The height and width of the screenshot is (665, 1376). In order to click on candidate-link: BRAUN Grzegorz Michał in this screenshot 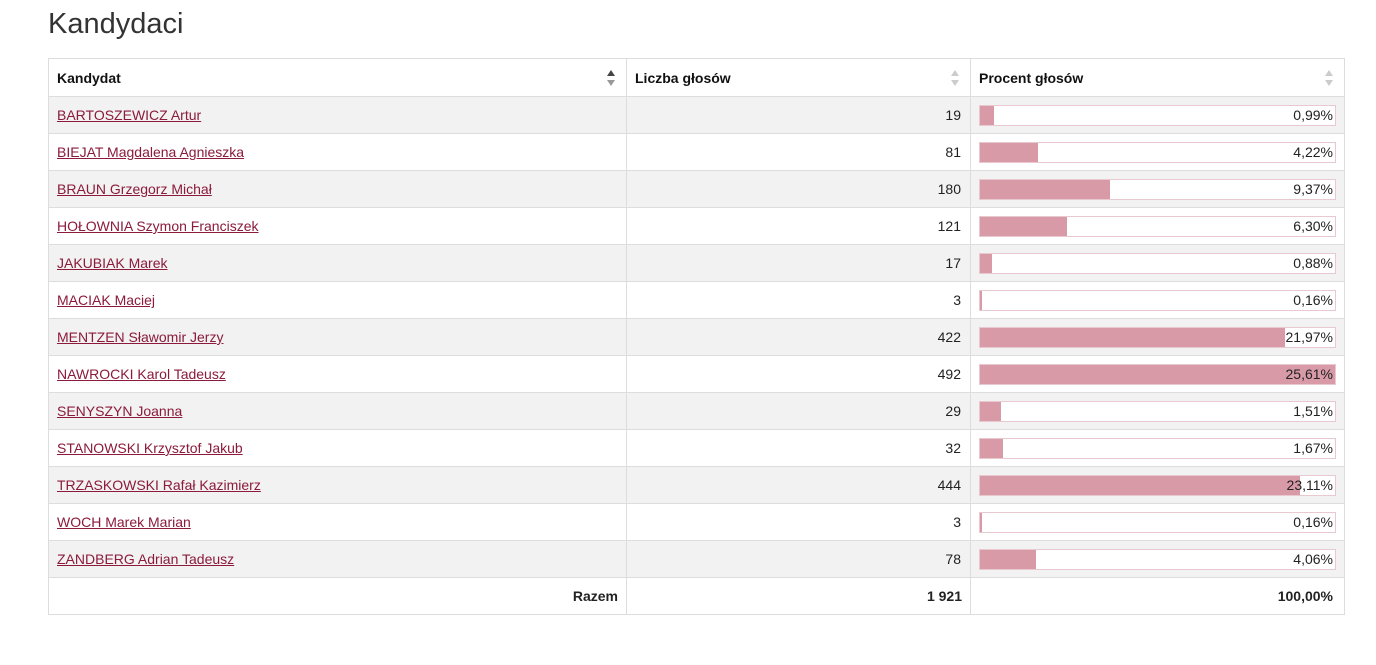, I will do `click(134, 189)`.